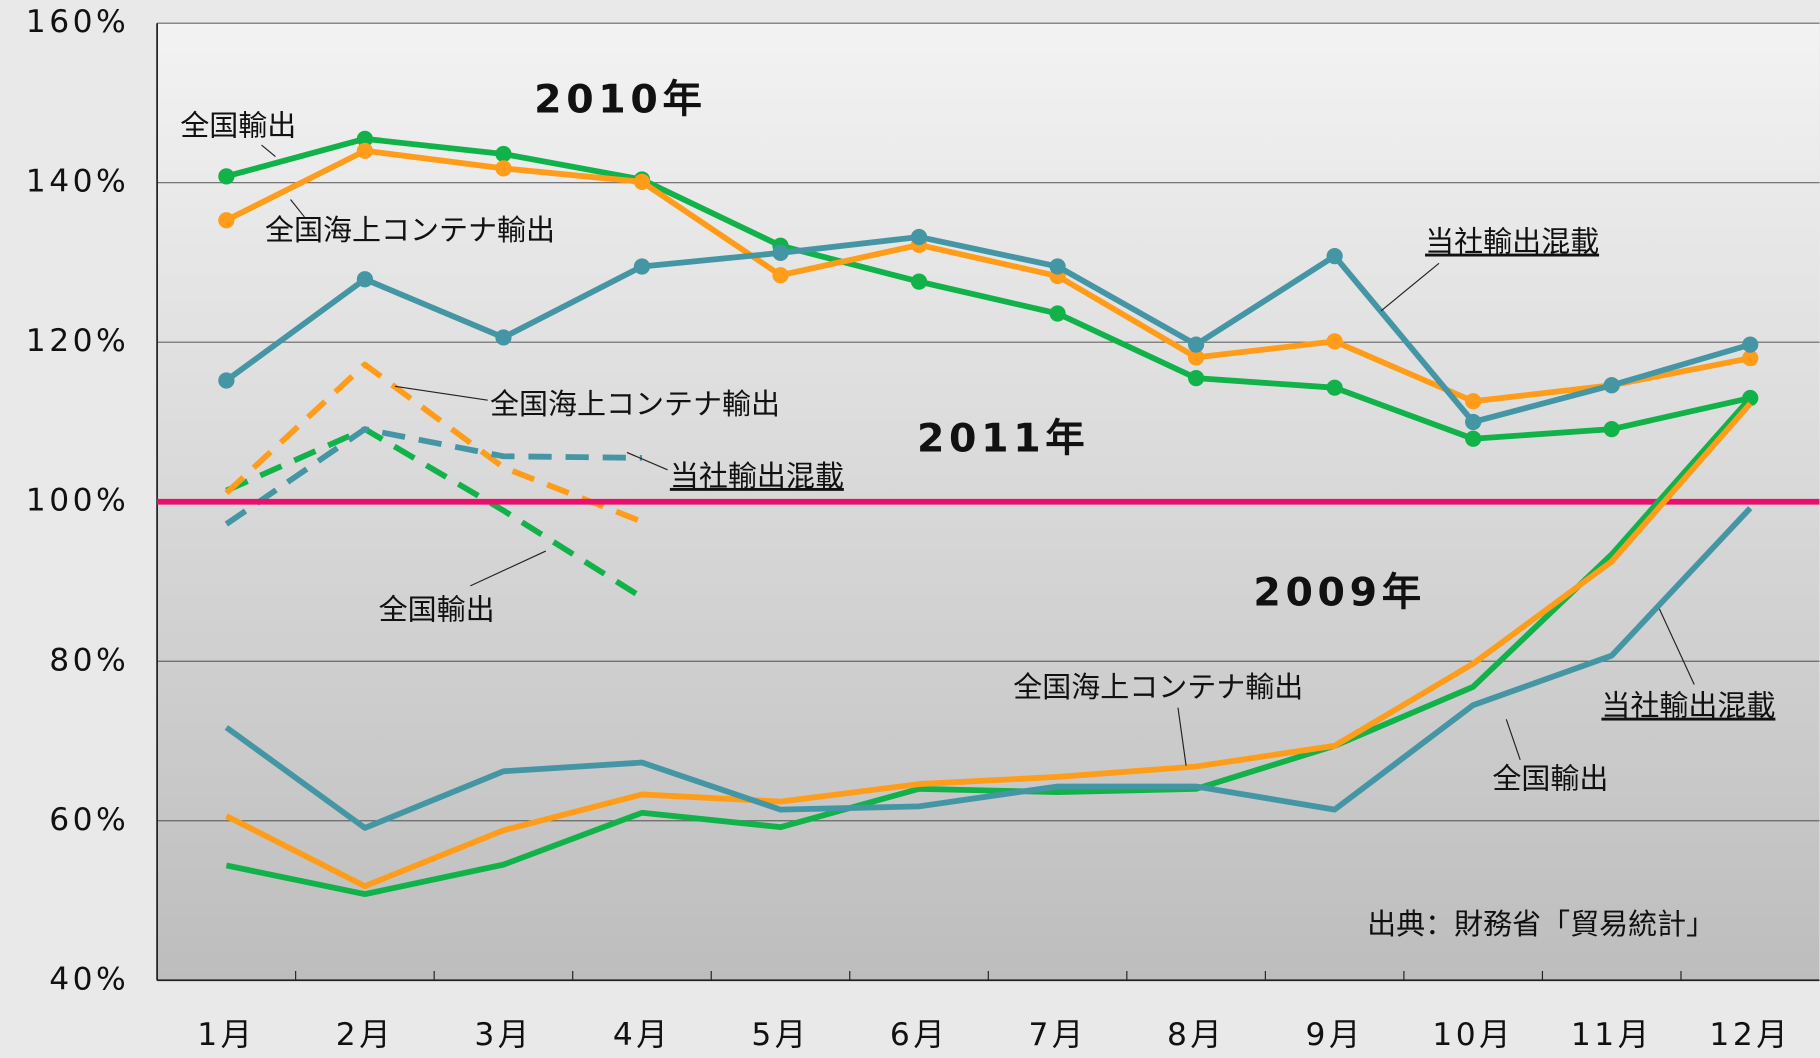 The width and height of the screenshot is (1820, 1058). What do you see at coordinates (620, 100) in the screenshot?
I see `annotation: 2010年` at bounding box center [620, 100].